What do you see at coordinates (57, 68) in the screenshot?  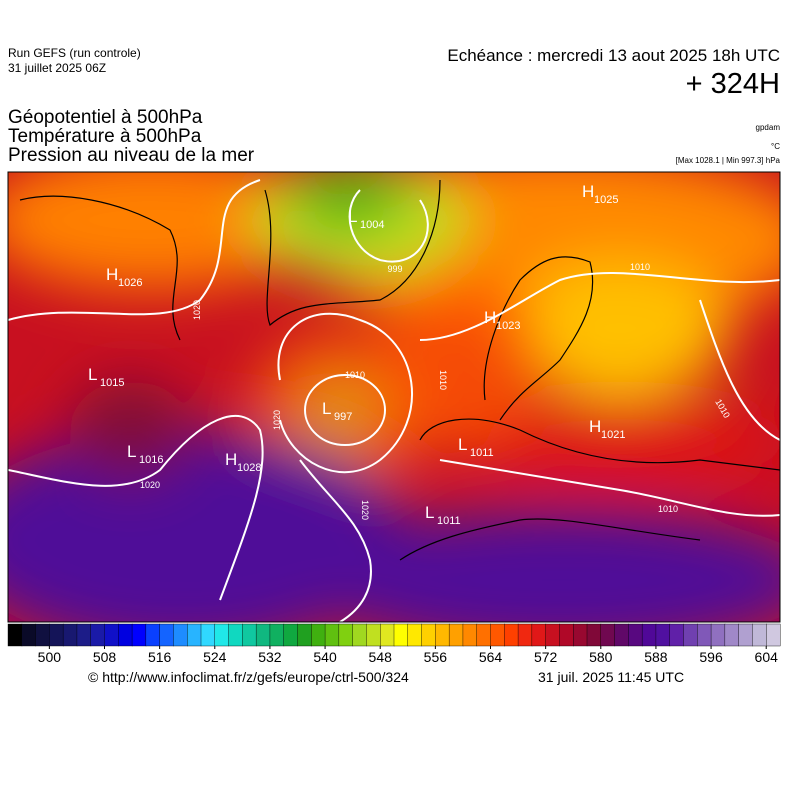 I see `run-date: 31 juillet 2025 06Z` at bounding box center [57, 68].